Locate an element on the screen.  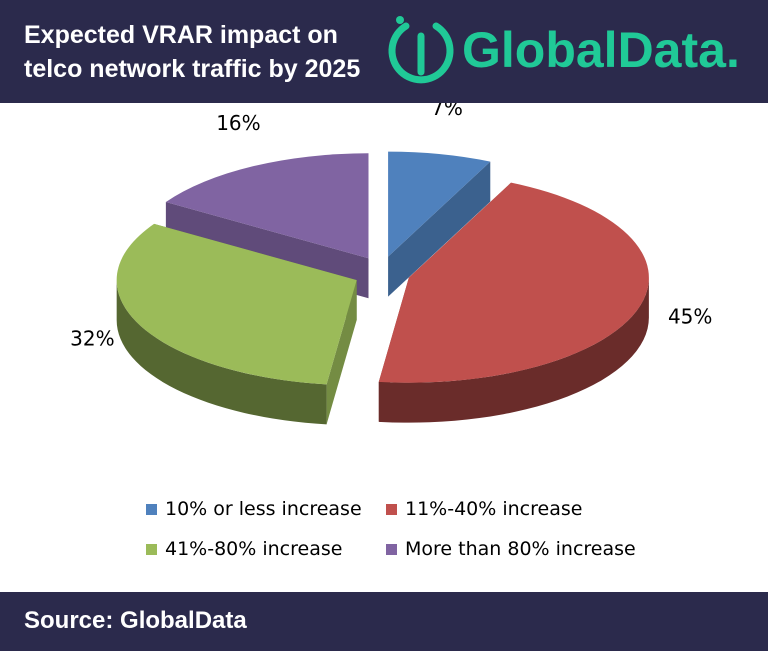
legend-item-11-40: 11%-40% increase is located at coordinates (484, 509).